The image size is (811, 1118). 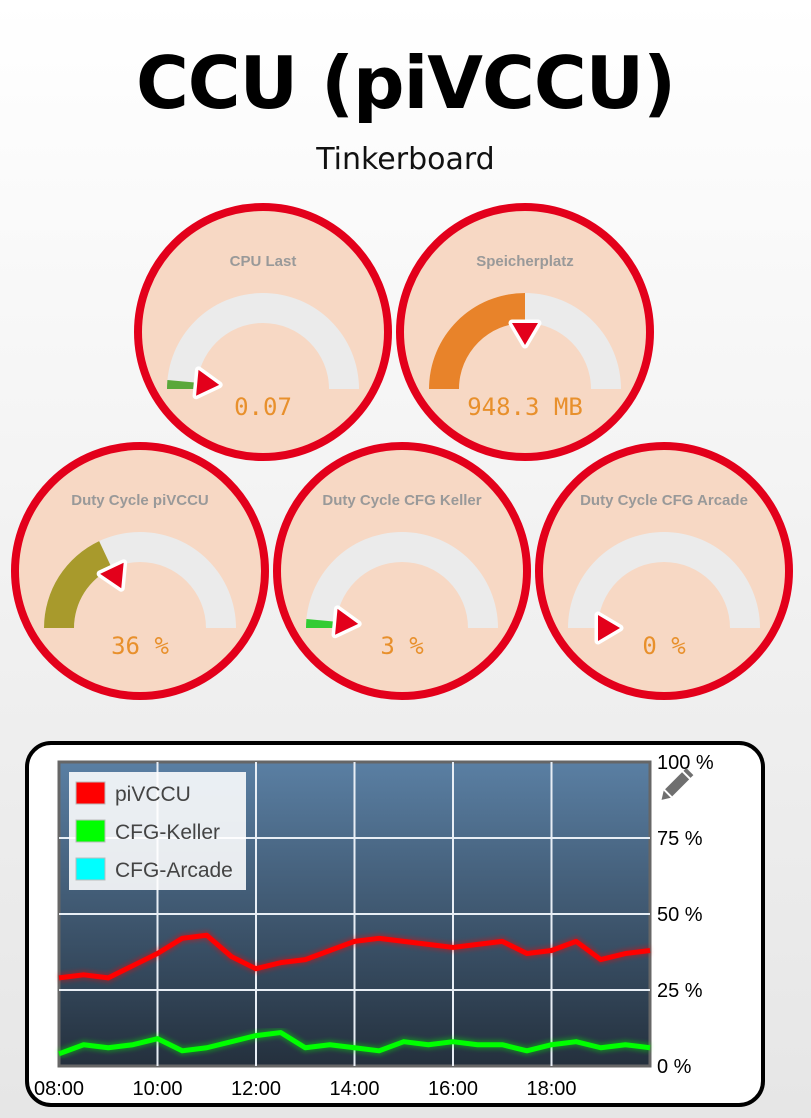 I want to click on x-tick-label: 18:00, so click(x=551, y=1089).